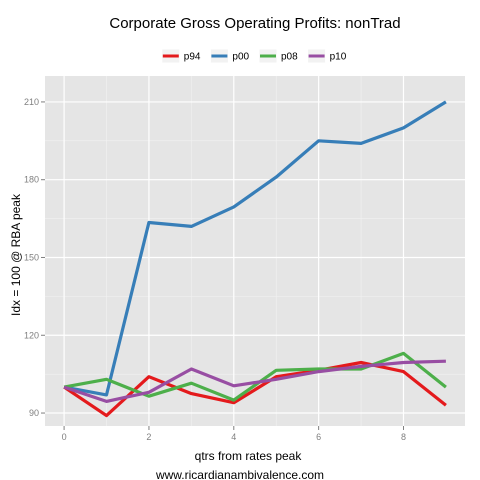 The width and height of the screenshot is (480, 480). Describe the element at coordinates (233, 437) in the screenshot. I see `x-tick-label: 4` at that location.